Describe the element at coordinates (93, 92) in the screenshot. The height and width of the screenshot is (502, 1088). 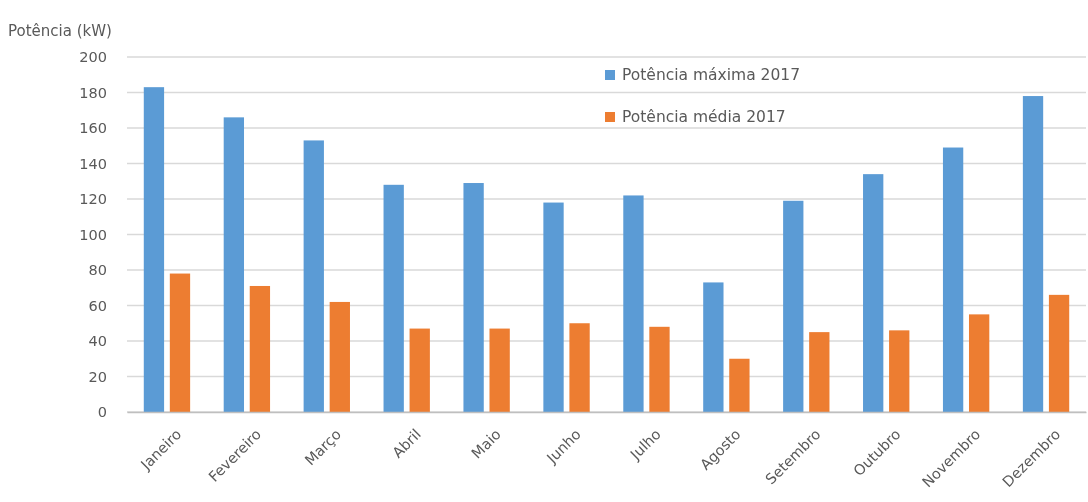
I see `y-tick-label: 180` at that location.